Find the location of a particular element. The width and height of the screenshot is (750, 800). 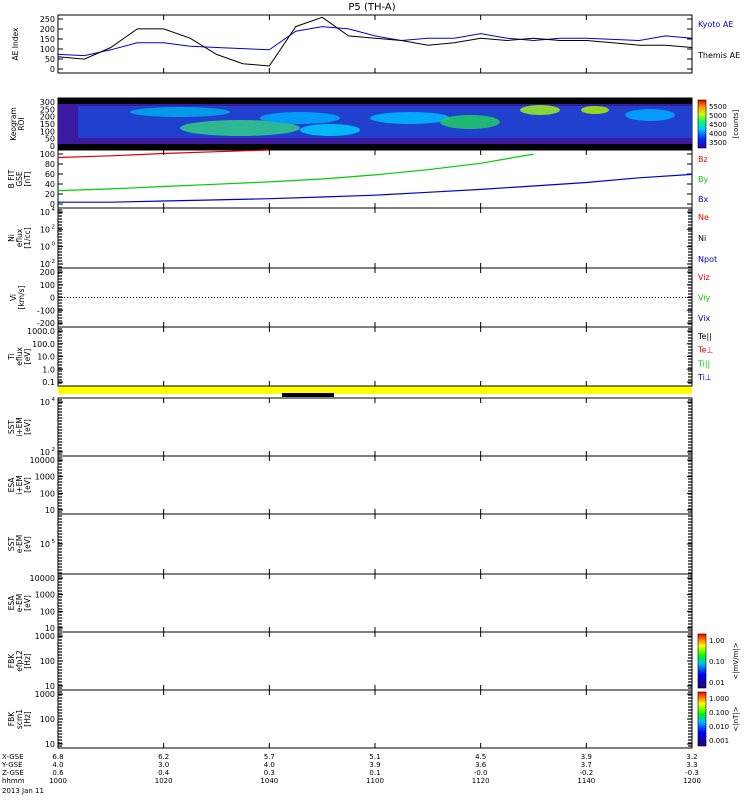

ytick-label: 0.1 is located at coordinates (48, 382).